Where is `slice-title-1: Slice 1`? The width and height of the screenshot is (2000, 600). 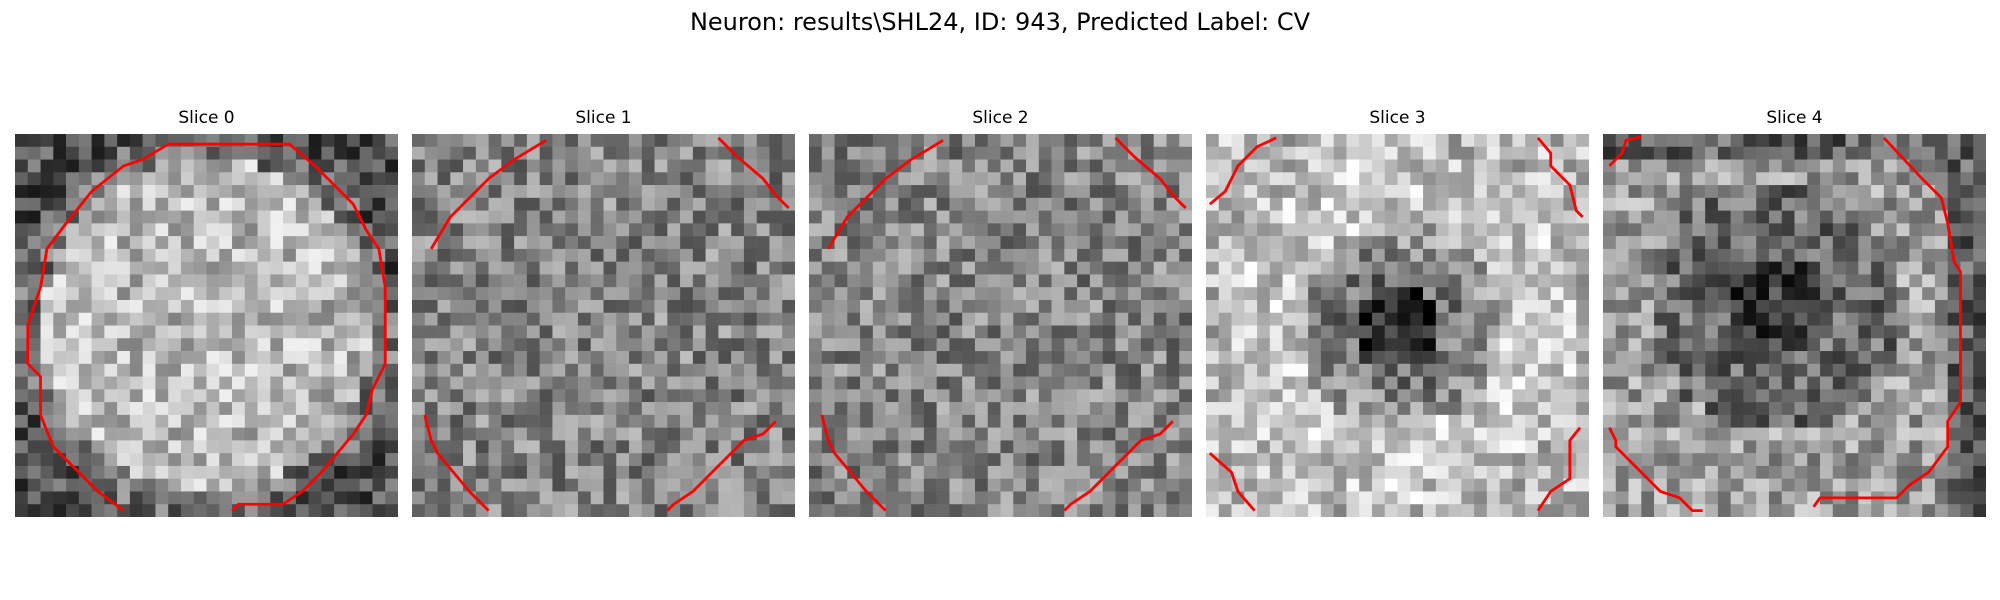
slice-title-1: Slice 1 is located at coordinates (603, 118).